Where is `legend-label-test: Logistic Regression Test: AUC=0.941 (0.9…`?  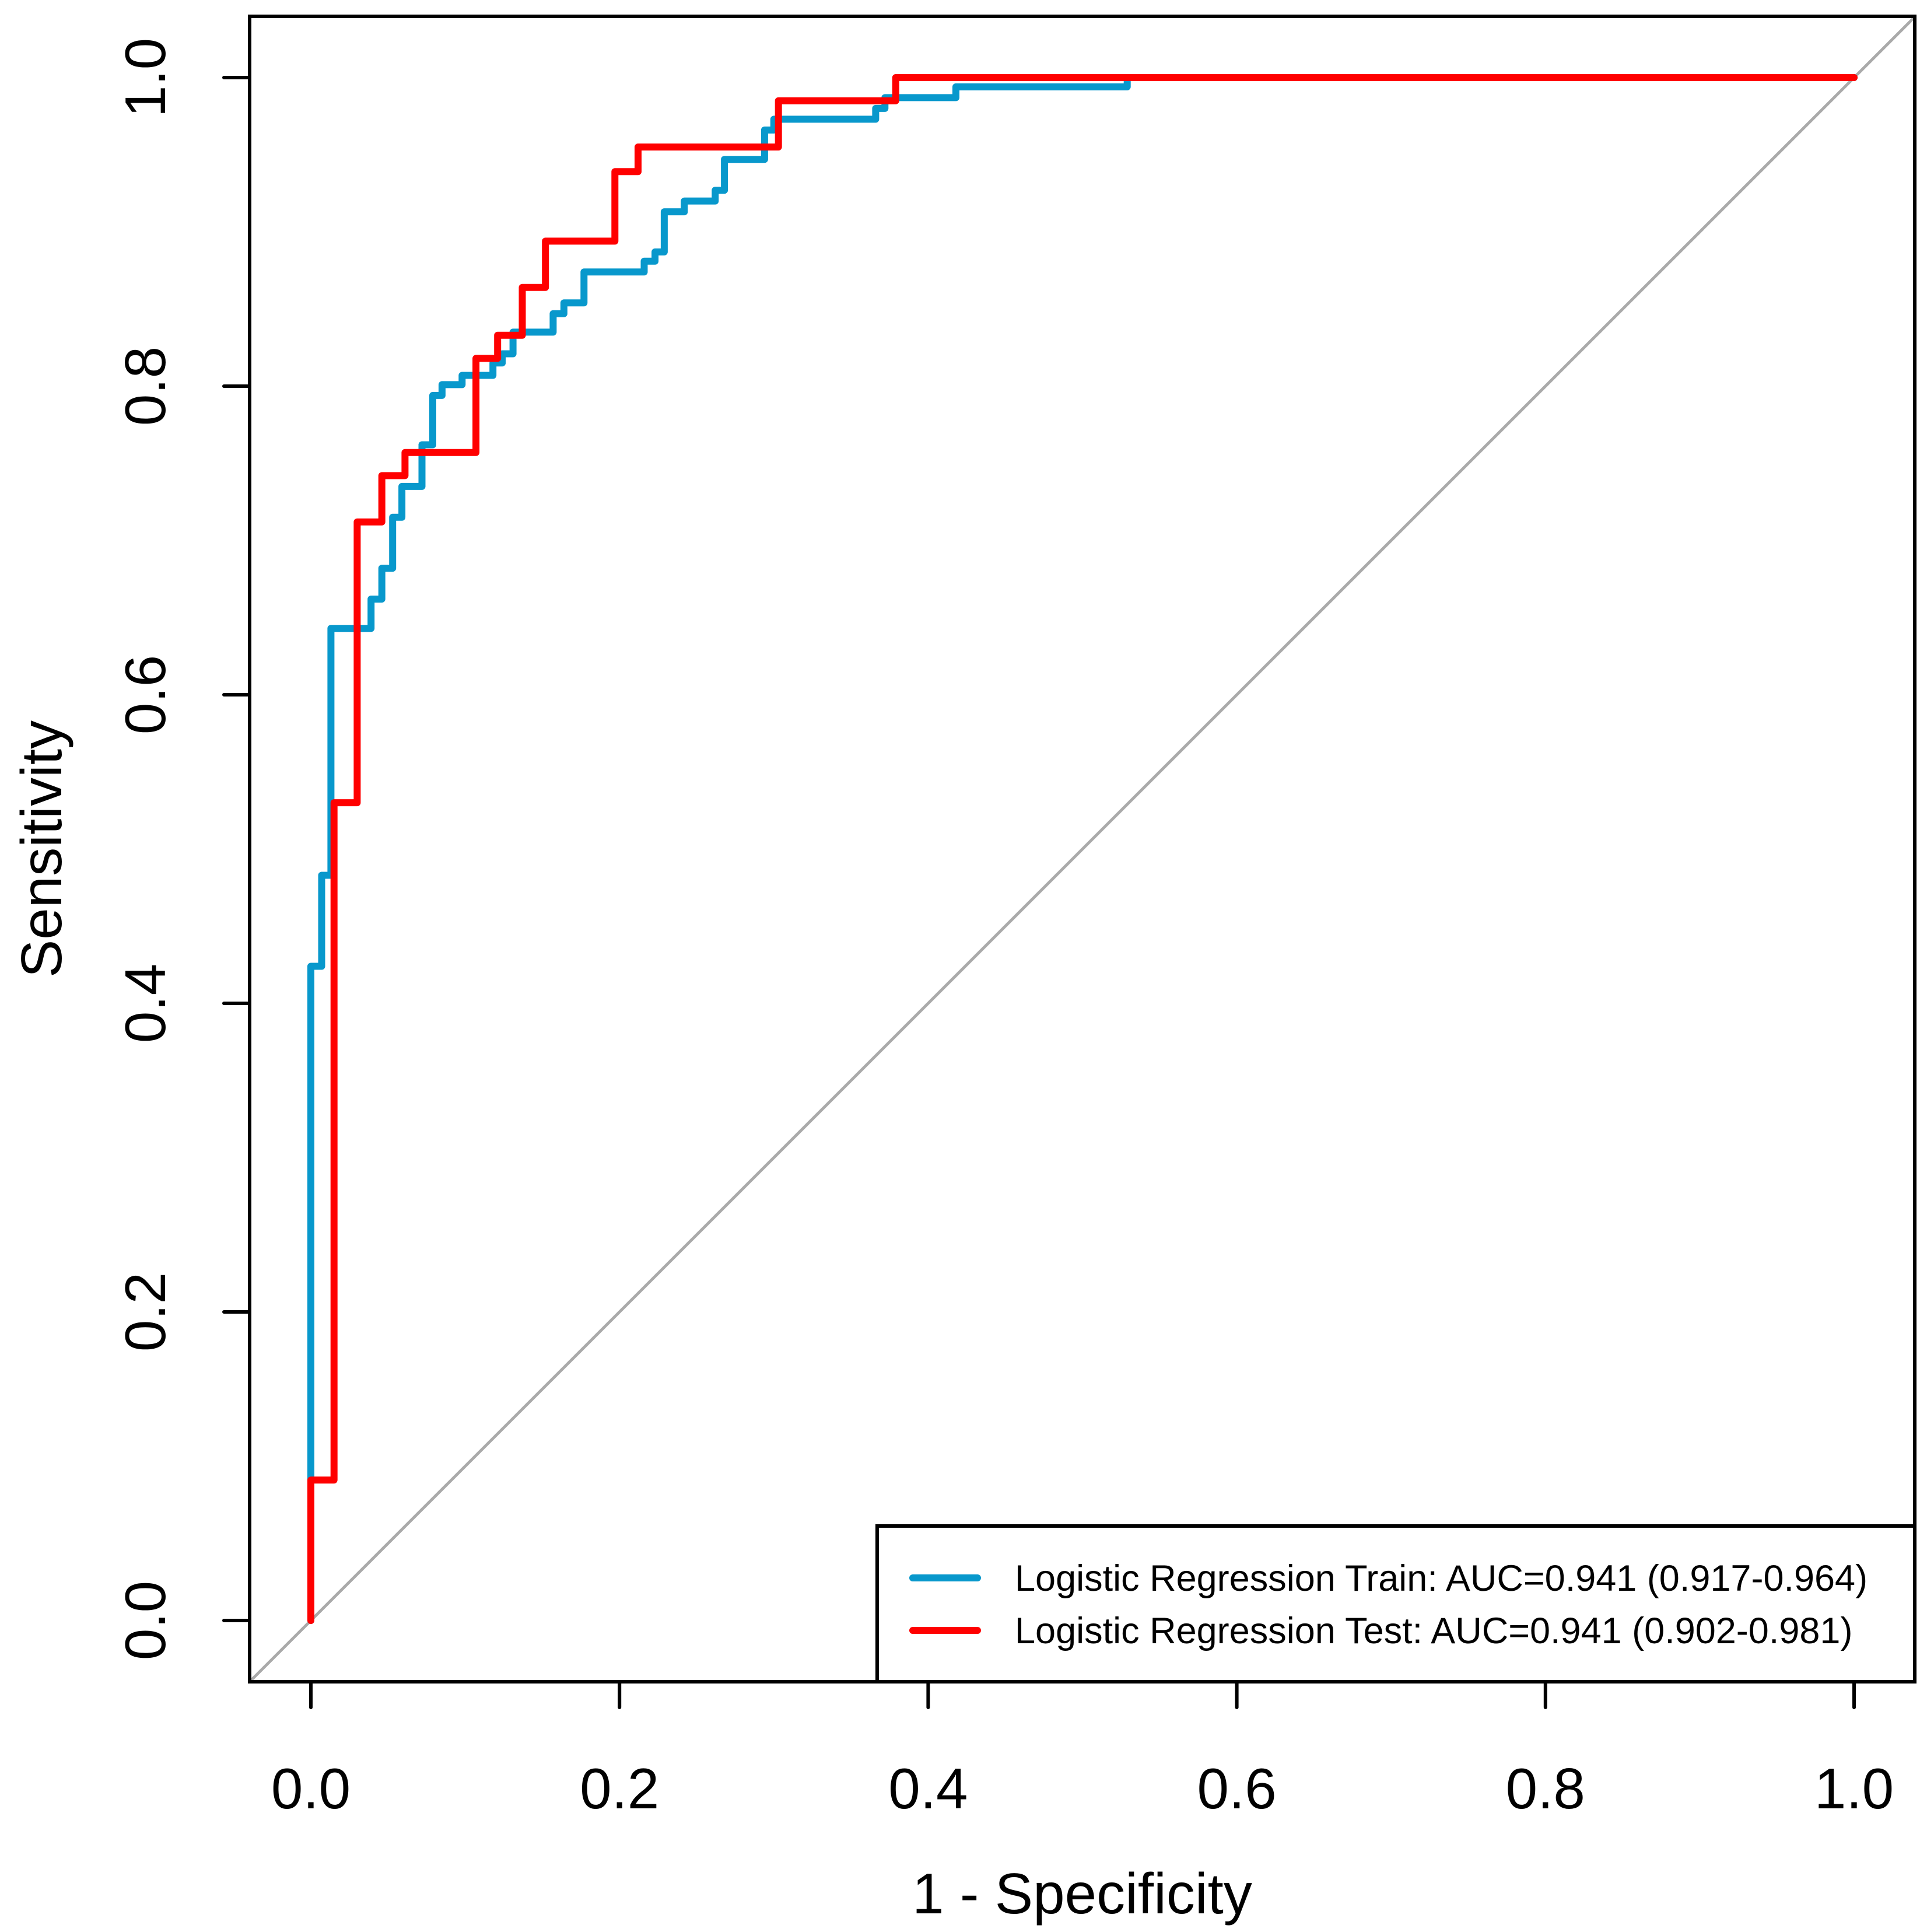 legend-label-test: Logistic Regression Test: AUC=0.941 (0.9… is located at coordinates (1433, 1631).